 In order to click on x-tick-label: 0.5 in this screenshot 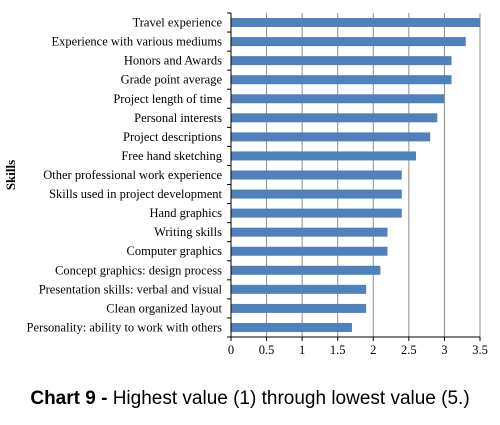, I will do `click(267, 350)`.